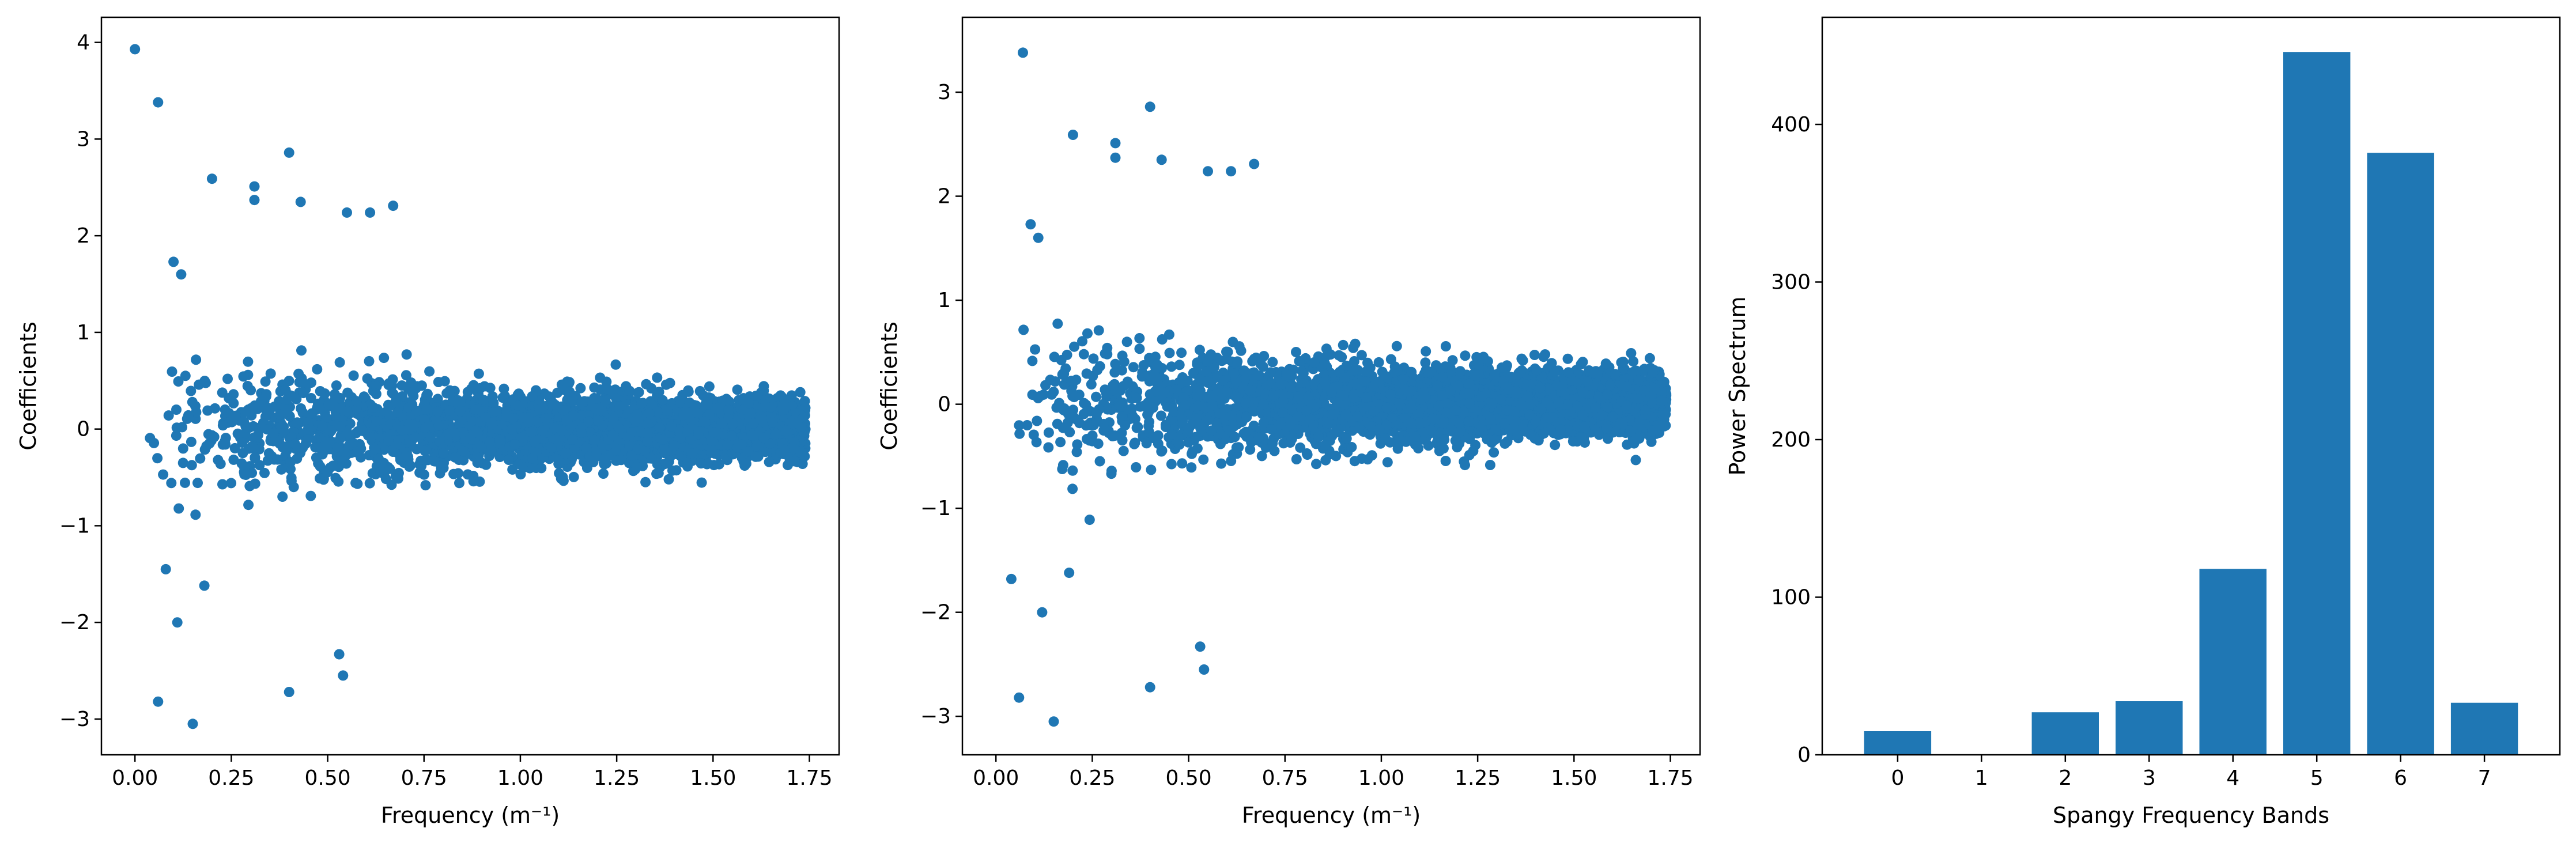 The image size is (2576, 847). What do you see at coordinates (327, 778) in the screenshot?
I see `x-tick-label: 0.50` at bounding box center [327, 778].